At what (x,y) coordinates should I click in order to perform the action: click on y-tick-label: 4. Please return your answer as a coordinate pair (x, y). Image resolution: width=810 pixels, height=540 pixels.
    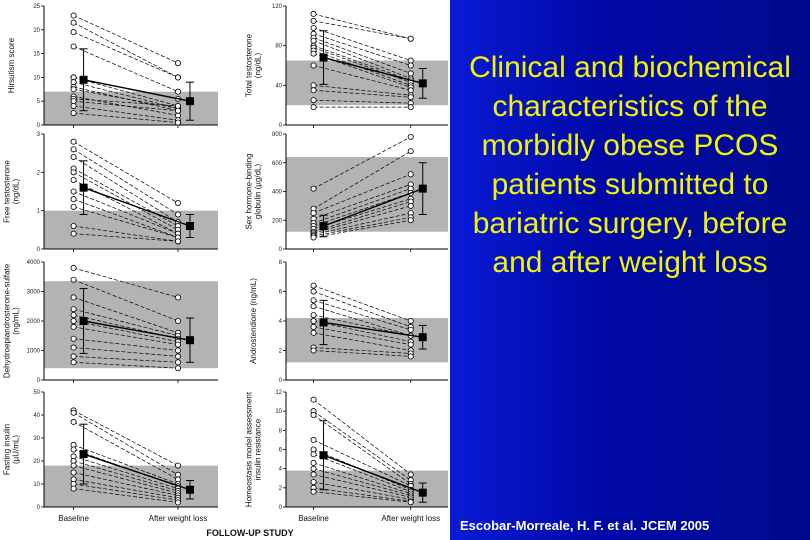
    Looking at the image, I should click on (281, 470).